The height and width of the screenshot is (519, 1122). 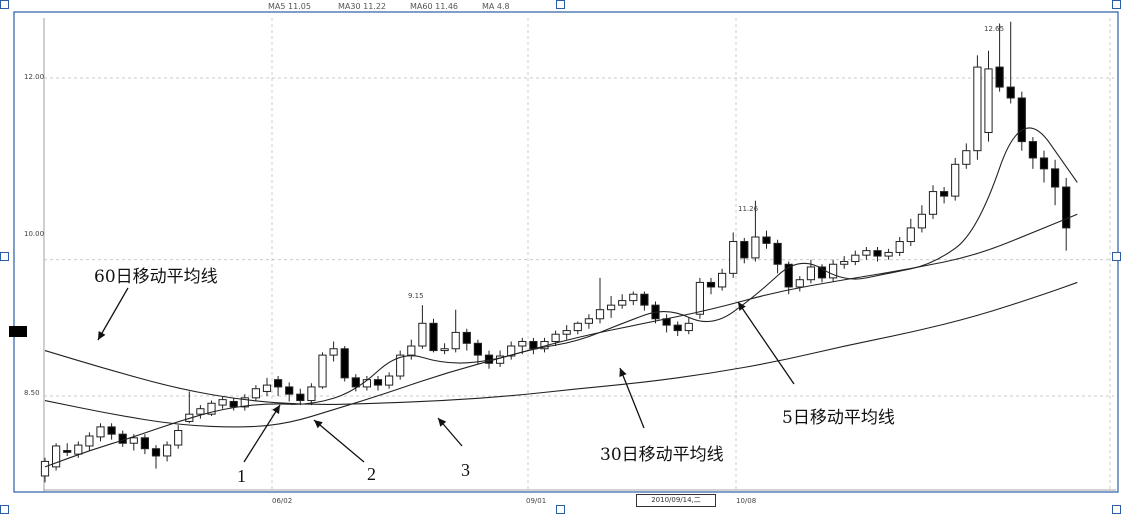 I want to click on arrow-ma30, so click(x=632, y=398).